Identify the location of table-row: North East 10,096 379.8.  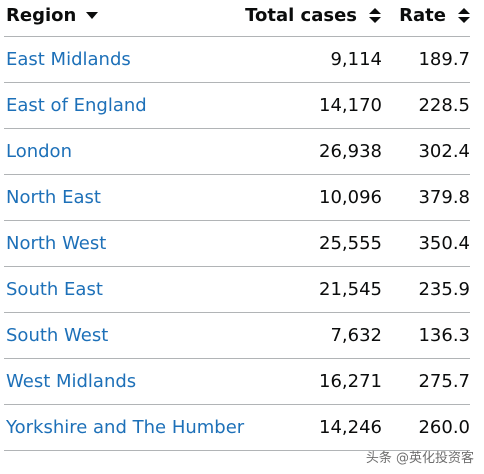
(237, 198).